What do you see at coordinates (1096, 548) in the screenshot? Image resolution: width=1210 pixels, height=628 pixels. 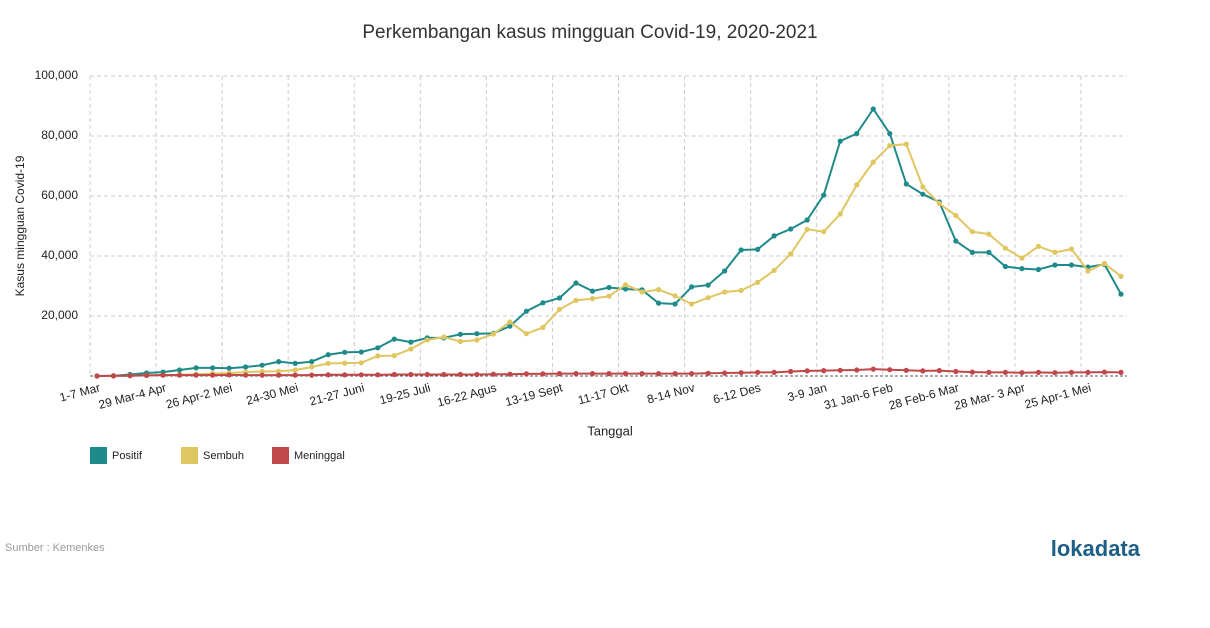 I see `logo: lokadata` at bounding box center [1096, 548].